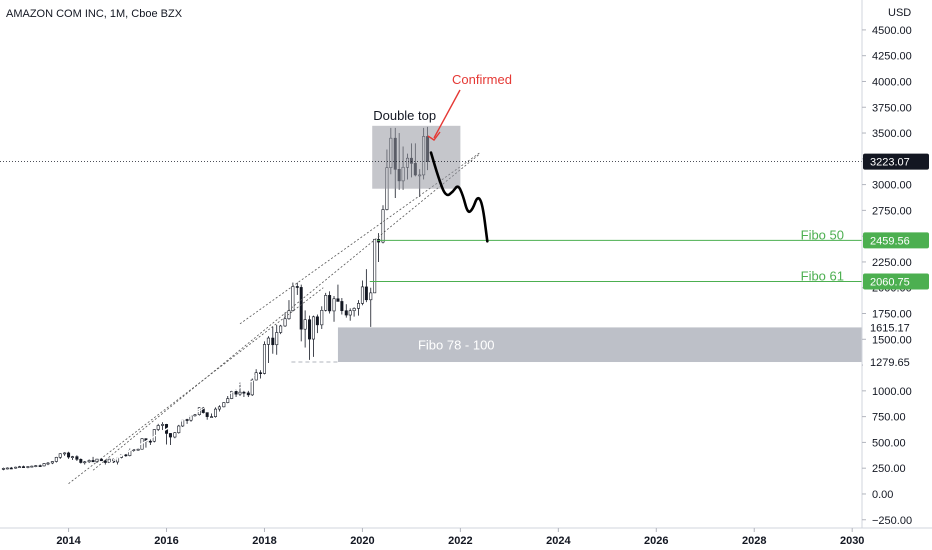 This screenshot has height=550, width=932. What do you see at coordinates (892, 31) in the screenshot?
I see `y-tick-label: 4500.00` at bounding box center [892, 31].